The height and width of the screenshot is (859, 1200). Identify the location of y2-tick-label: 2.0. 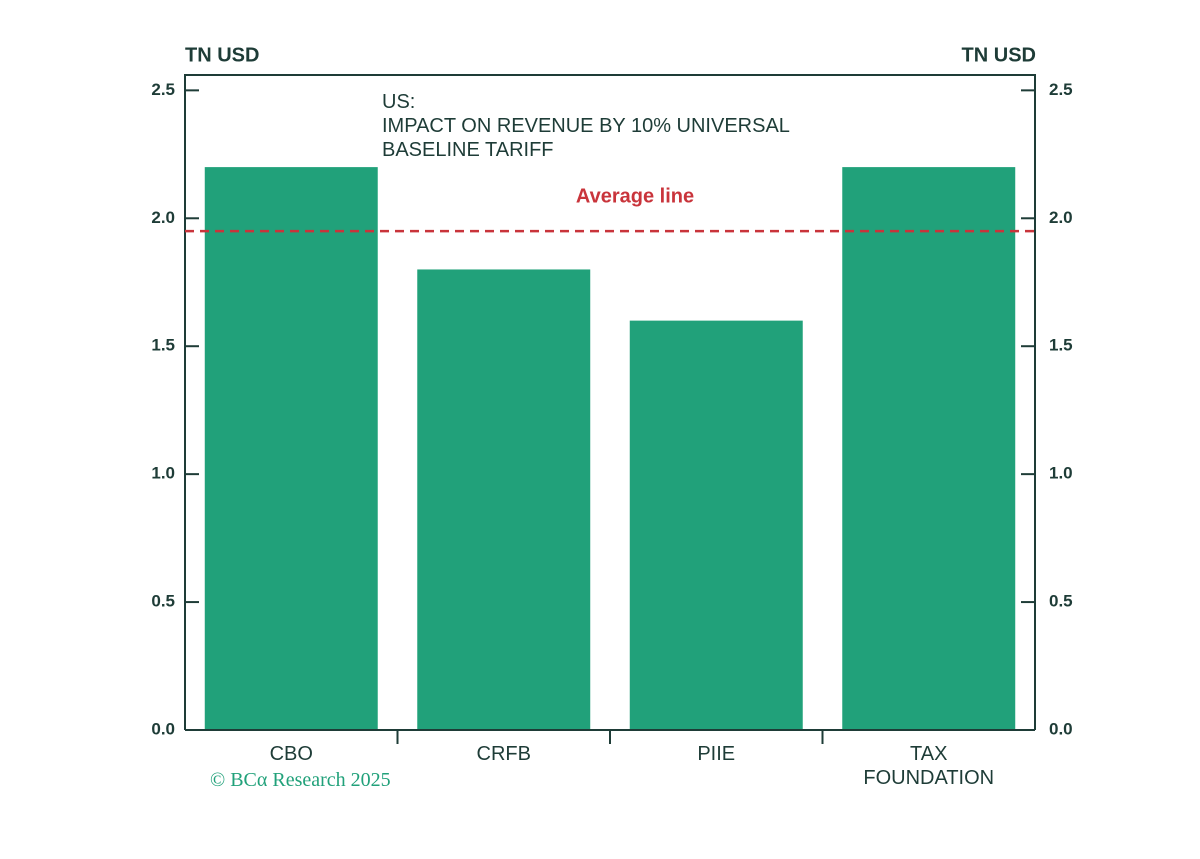
(1061, 217).